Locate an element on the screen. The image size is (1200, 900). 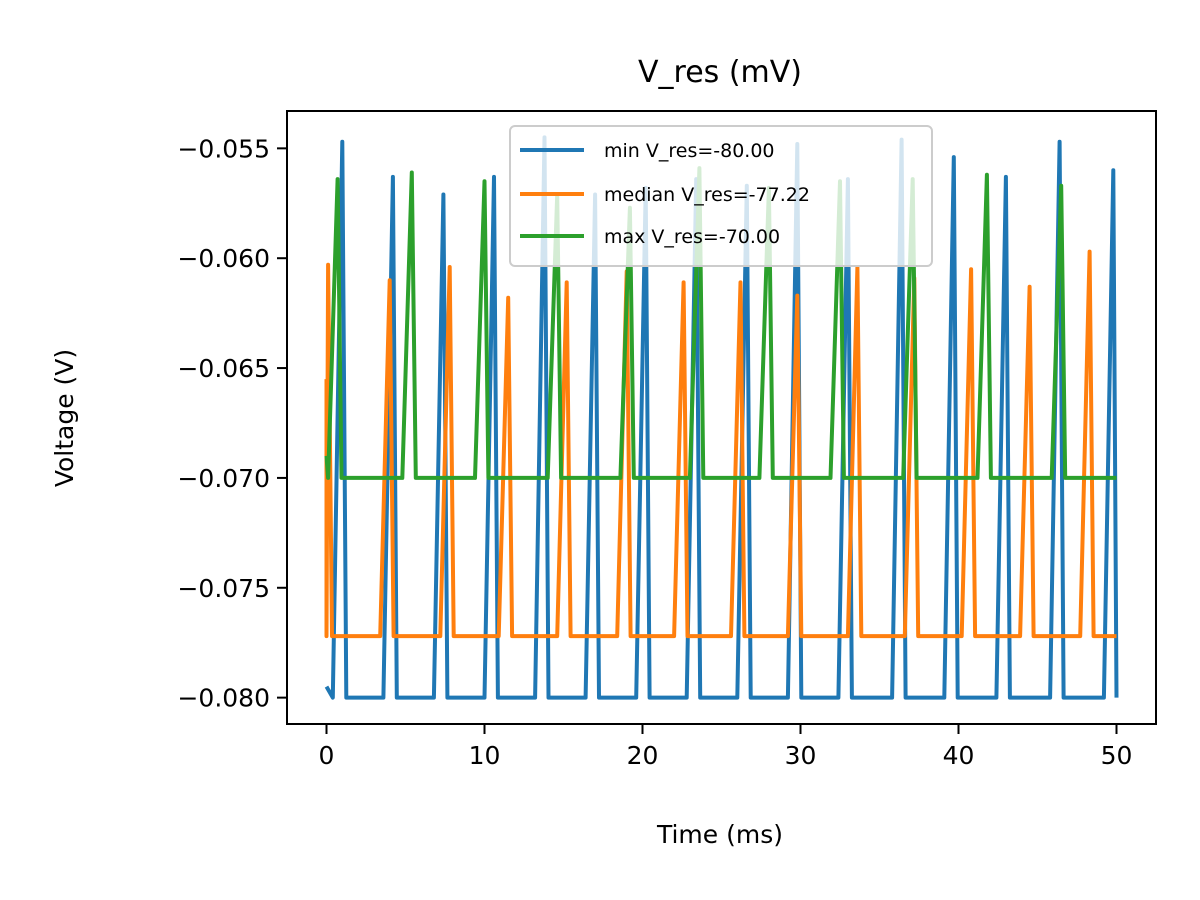
legend-box is located at coordinates (721, 196).